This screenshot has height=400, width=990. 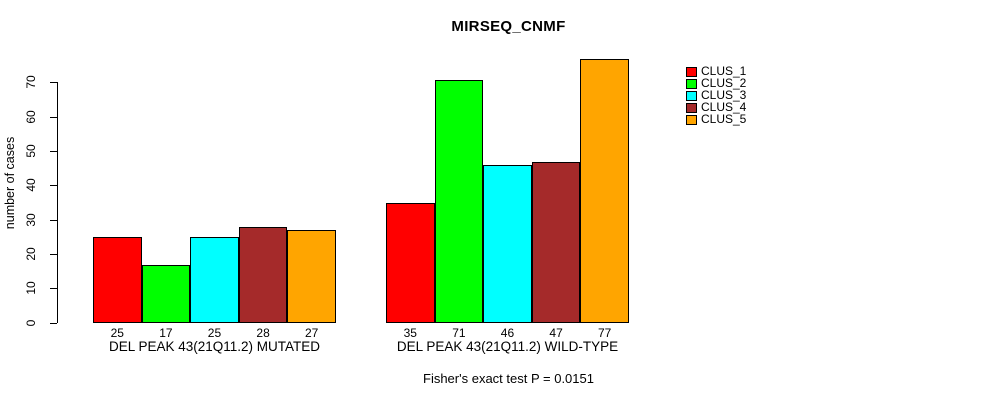 I want to click on legend-item-clus_4: CLUS_4, so click(x=716, y=107).